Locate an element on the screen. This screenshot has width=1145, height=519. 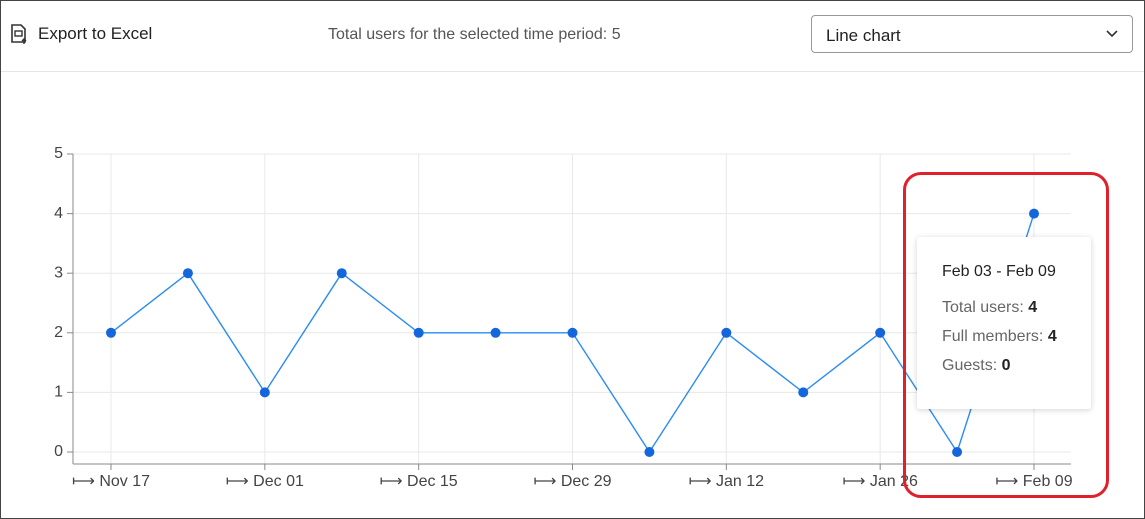
export-button: Export to Excel is located at coordinates (80, 34).